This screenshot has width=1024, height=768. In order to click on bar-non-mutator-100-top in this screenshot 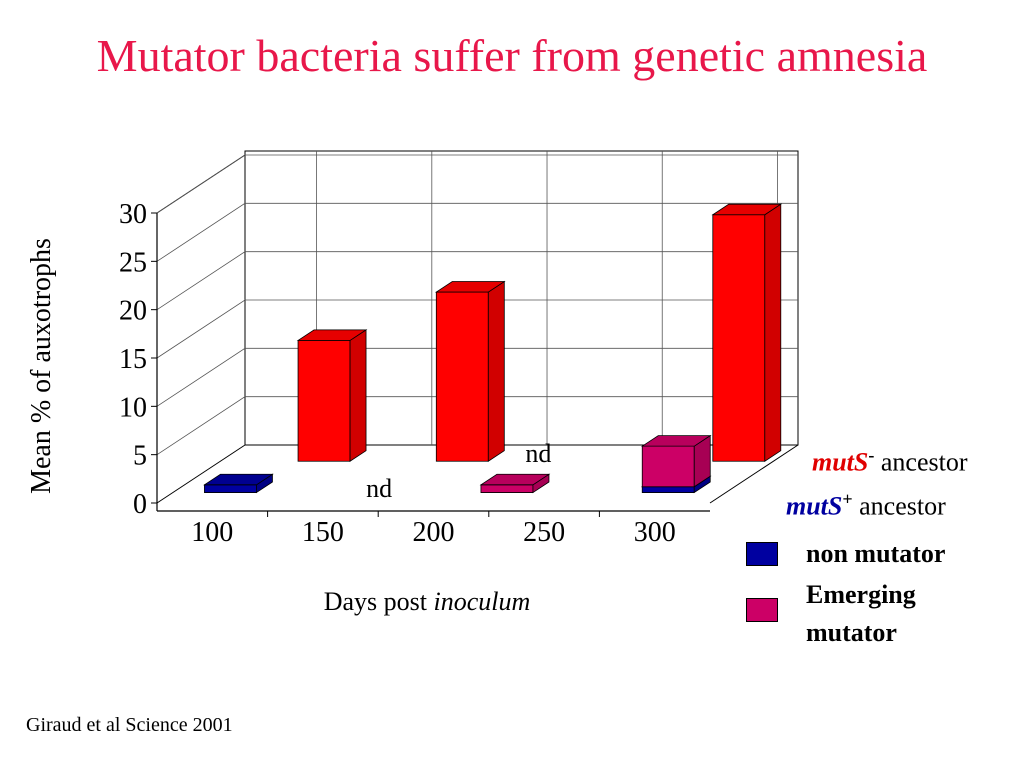, I will do `click(238, 479)`.